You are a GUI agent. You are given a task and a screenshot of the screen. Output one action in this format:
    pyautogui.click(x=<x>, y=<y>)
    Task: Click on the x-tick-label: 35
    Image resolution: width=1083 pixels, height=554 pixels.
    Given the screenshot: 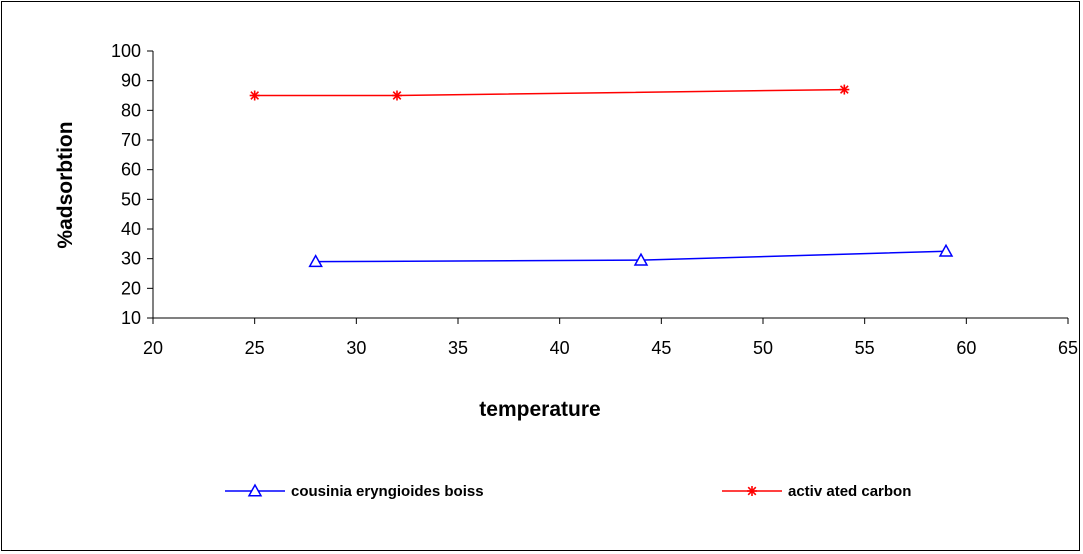 What is the action you would take?
    pyautogui.click(x=458, y=348)
    